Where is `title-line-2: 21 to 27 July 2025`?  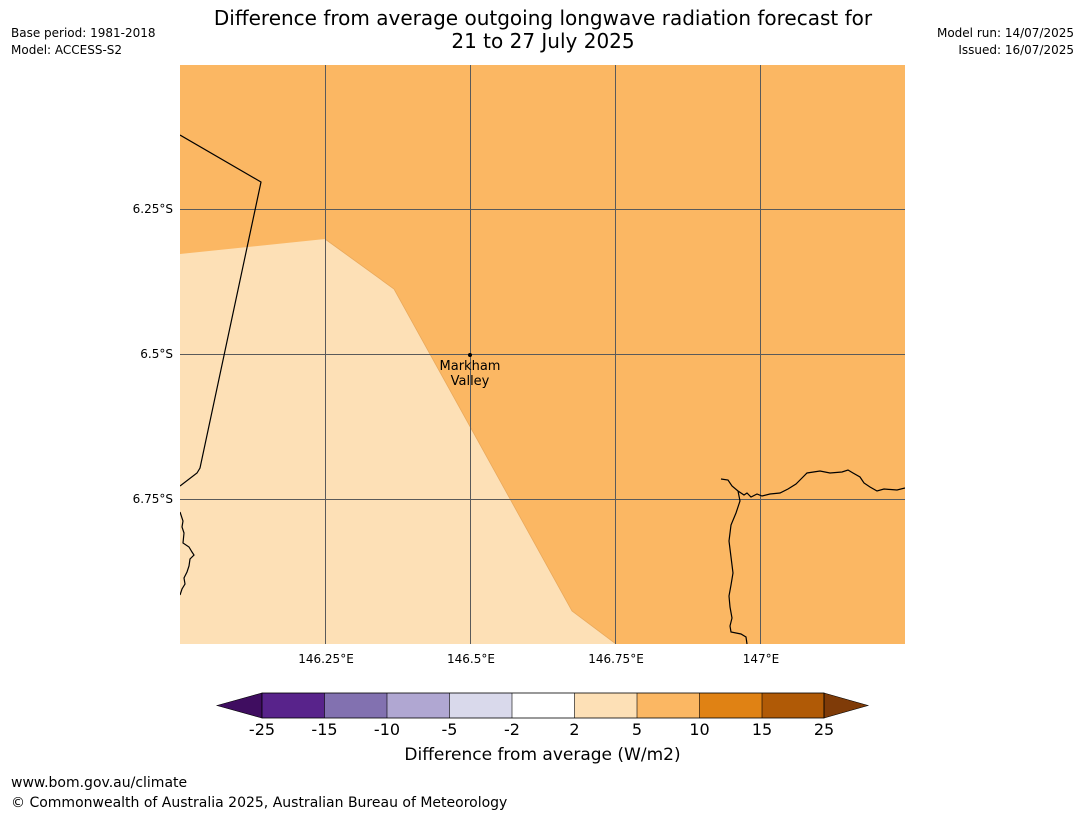 title-line-2: 21 to 27 July 2025 is located at coordinates (543, 41).